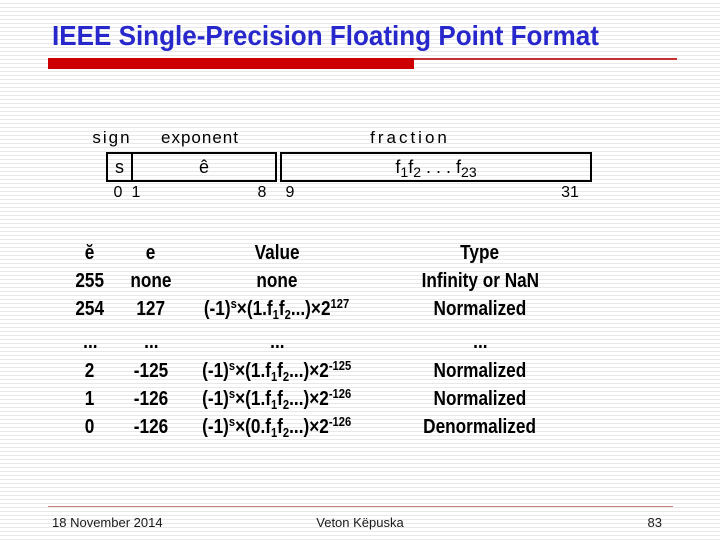 Image resolution: width=720 pixels, height=540 pixels. I want to click on footer-page-number: 83, so click(654, 522).